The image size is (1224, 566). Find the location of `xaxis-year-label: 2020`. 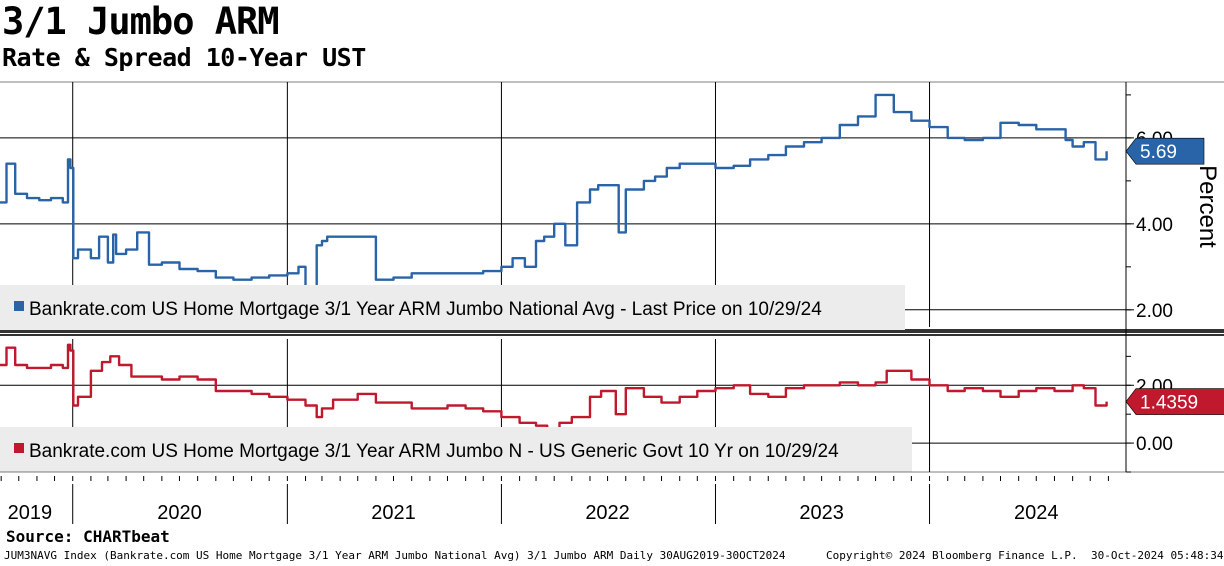

xaxis-year-label: 2020 is located at coordinates (179, 513).